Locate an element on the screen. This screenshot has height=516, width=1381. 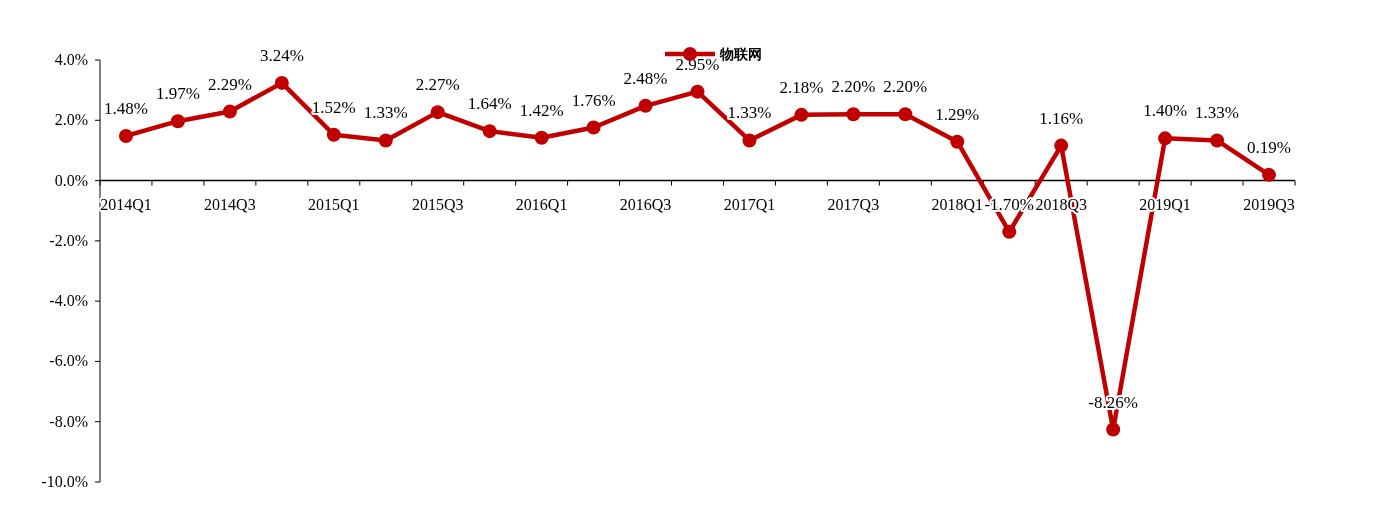
legend-label: 物联网 is located at coordinates (740, 54).